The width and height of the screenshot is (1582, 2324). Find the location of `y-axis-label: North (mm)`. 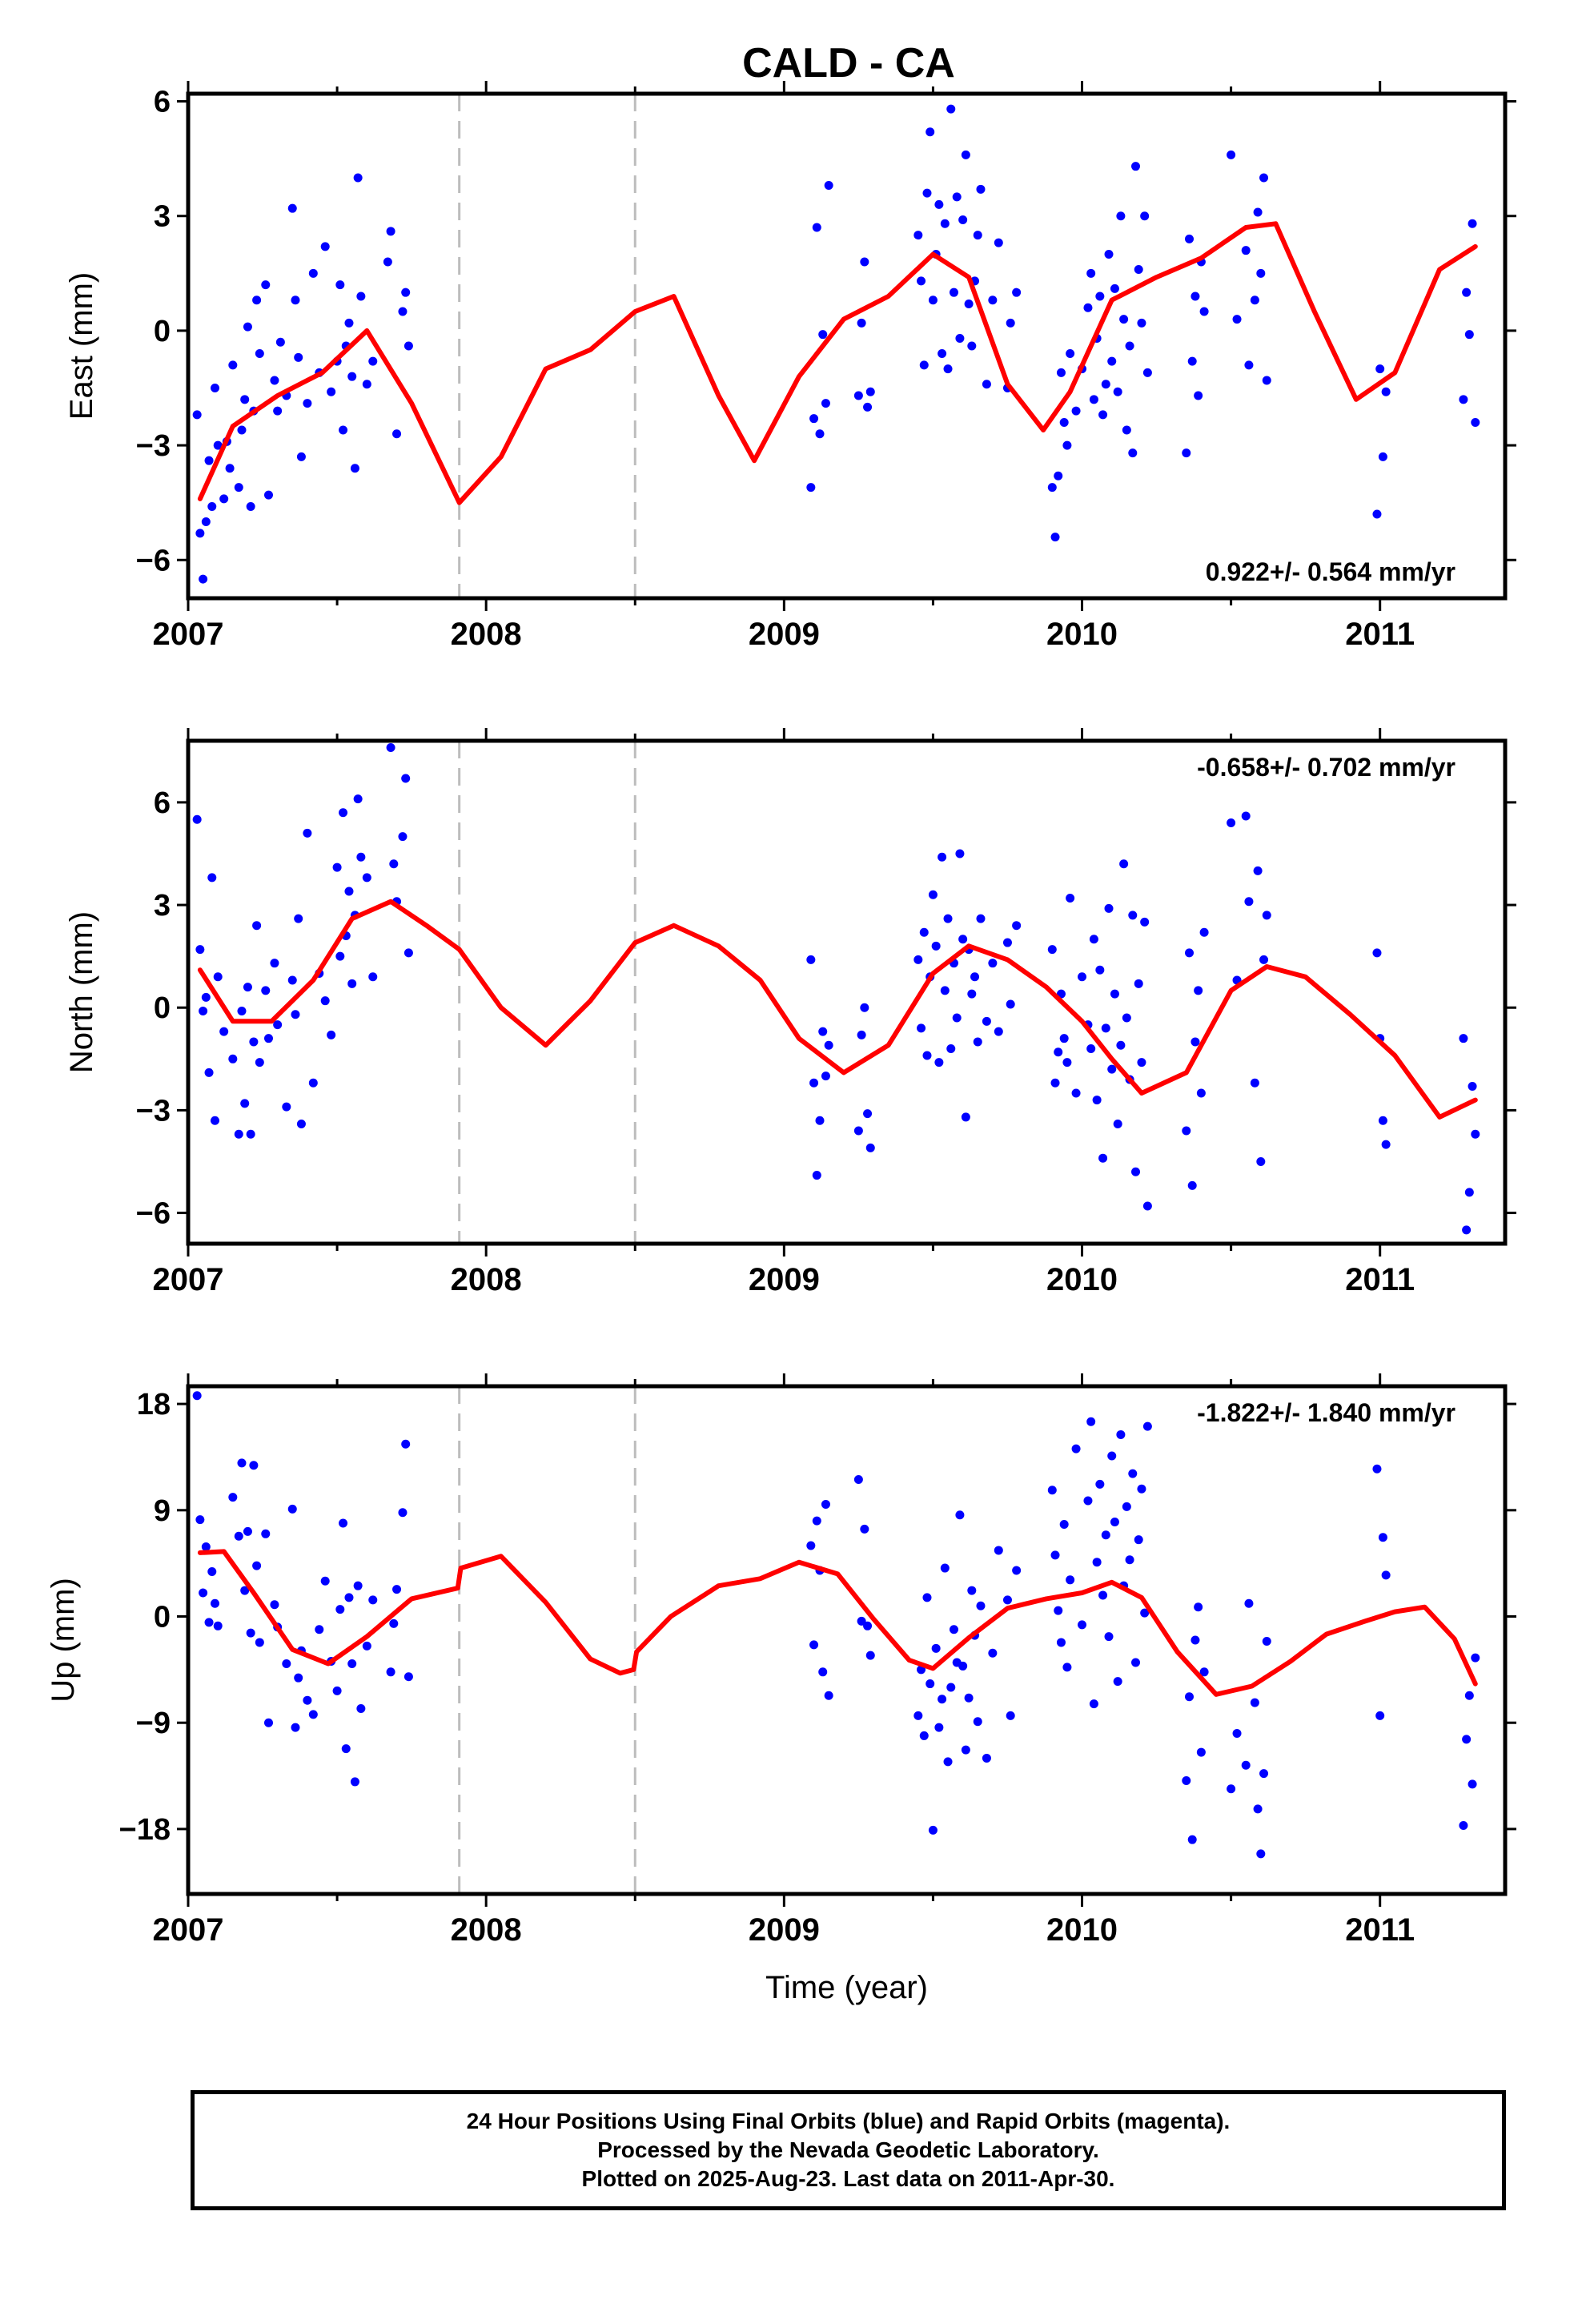

y-axis-label: North (mm) is located at coordinates (81, 992).